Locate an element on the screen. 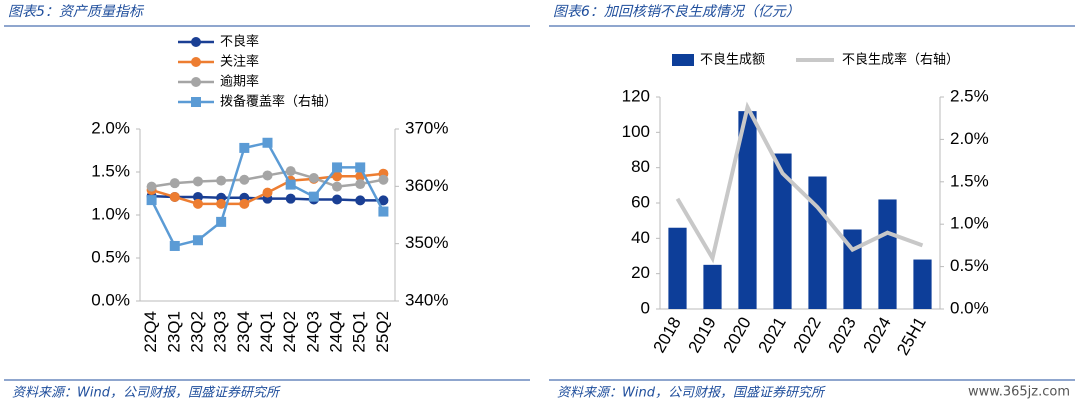 The width and height of the screenshot is (1080, 404). x-tick-label: 24Q3 is located at coordinates (312, 332).